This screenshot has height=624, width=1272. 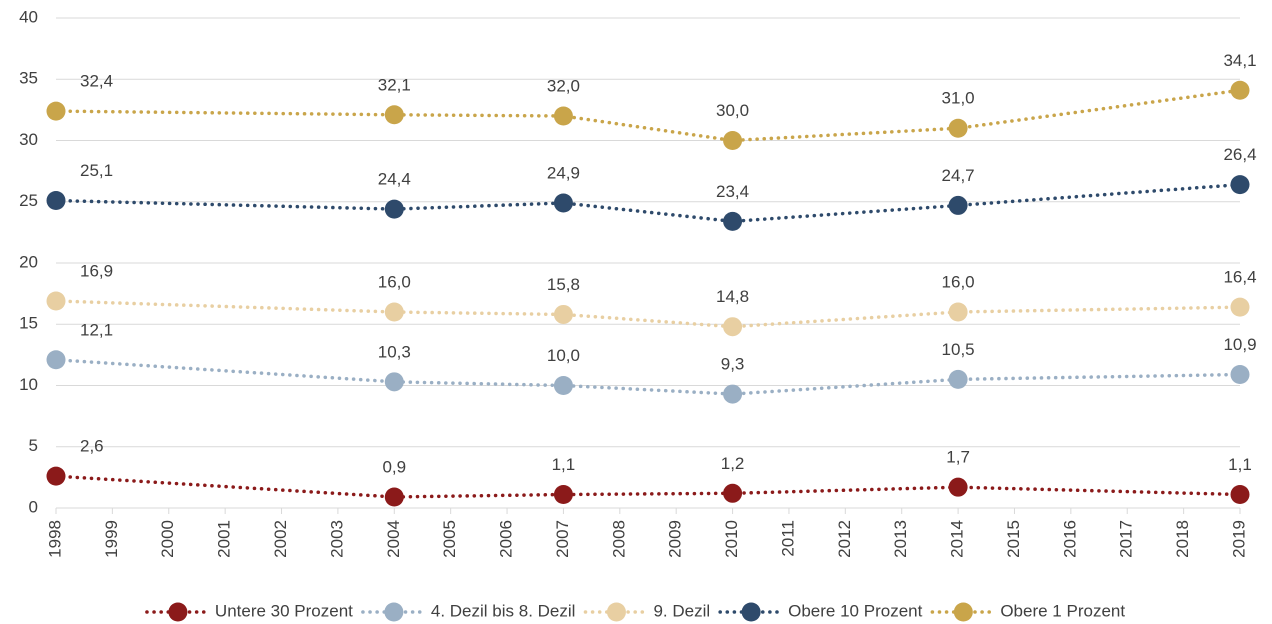 What do you see at coordinates (249, 611) in the screenshot?
I see `legend-item: Untere 30 Prozent` at bounding box center [249, 611].